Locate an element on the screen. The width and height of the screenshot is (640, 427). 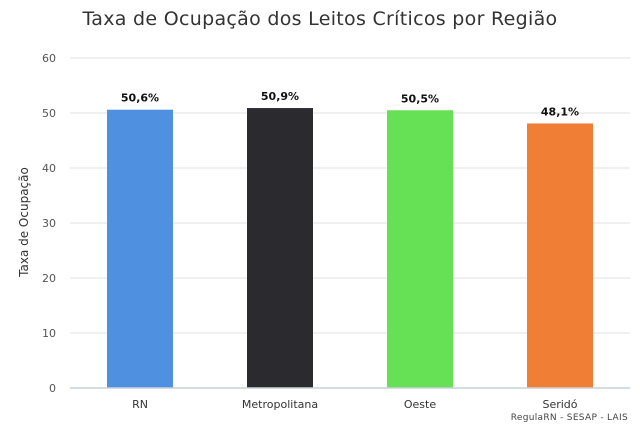
y-tick-label: 10 is located at coordinates (49, 333).